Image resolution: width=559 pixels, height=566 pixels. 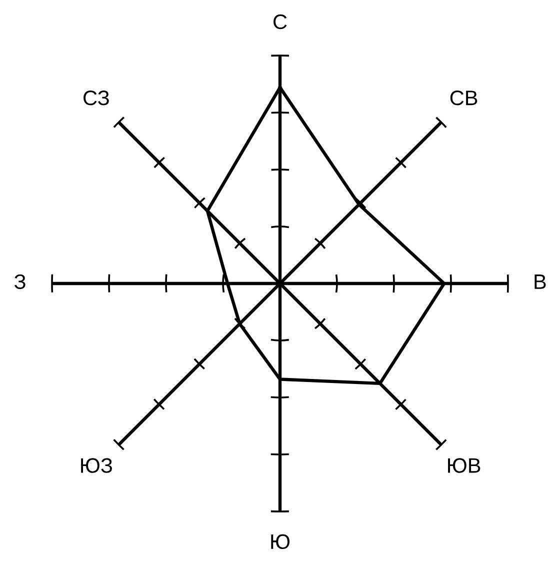 I want to click on spoke-label: З, so click(x=20, y=282).